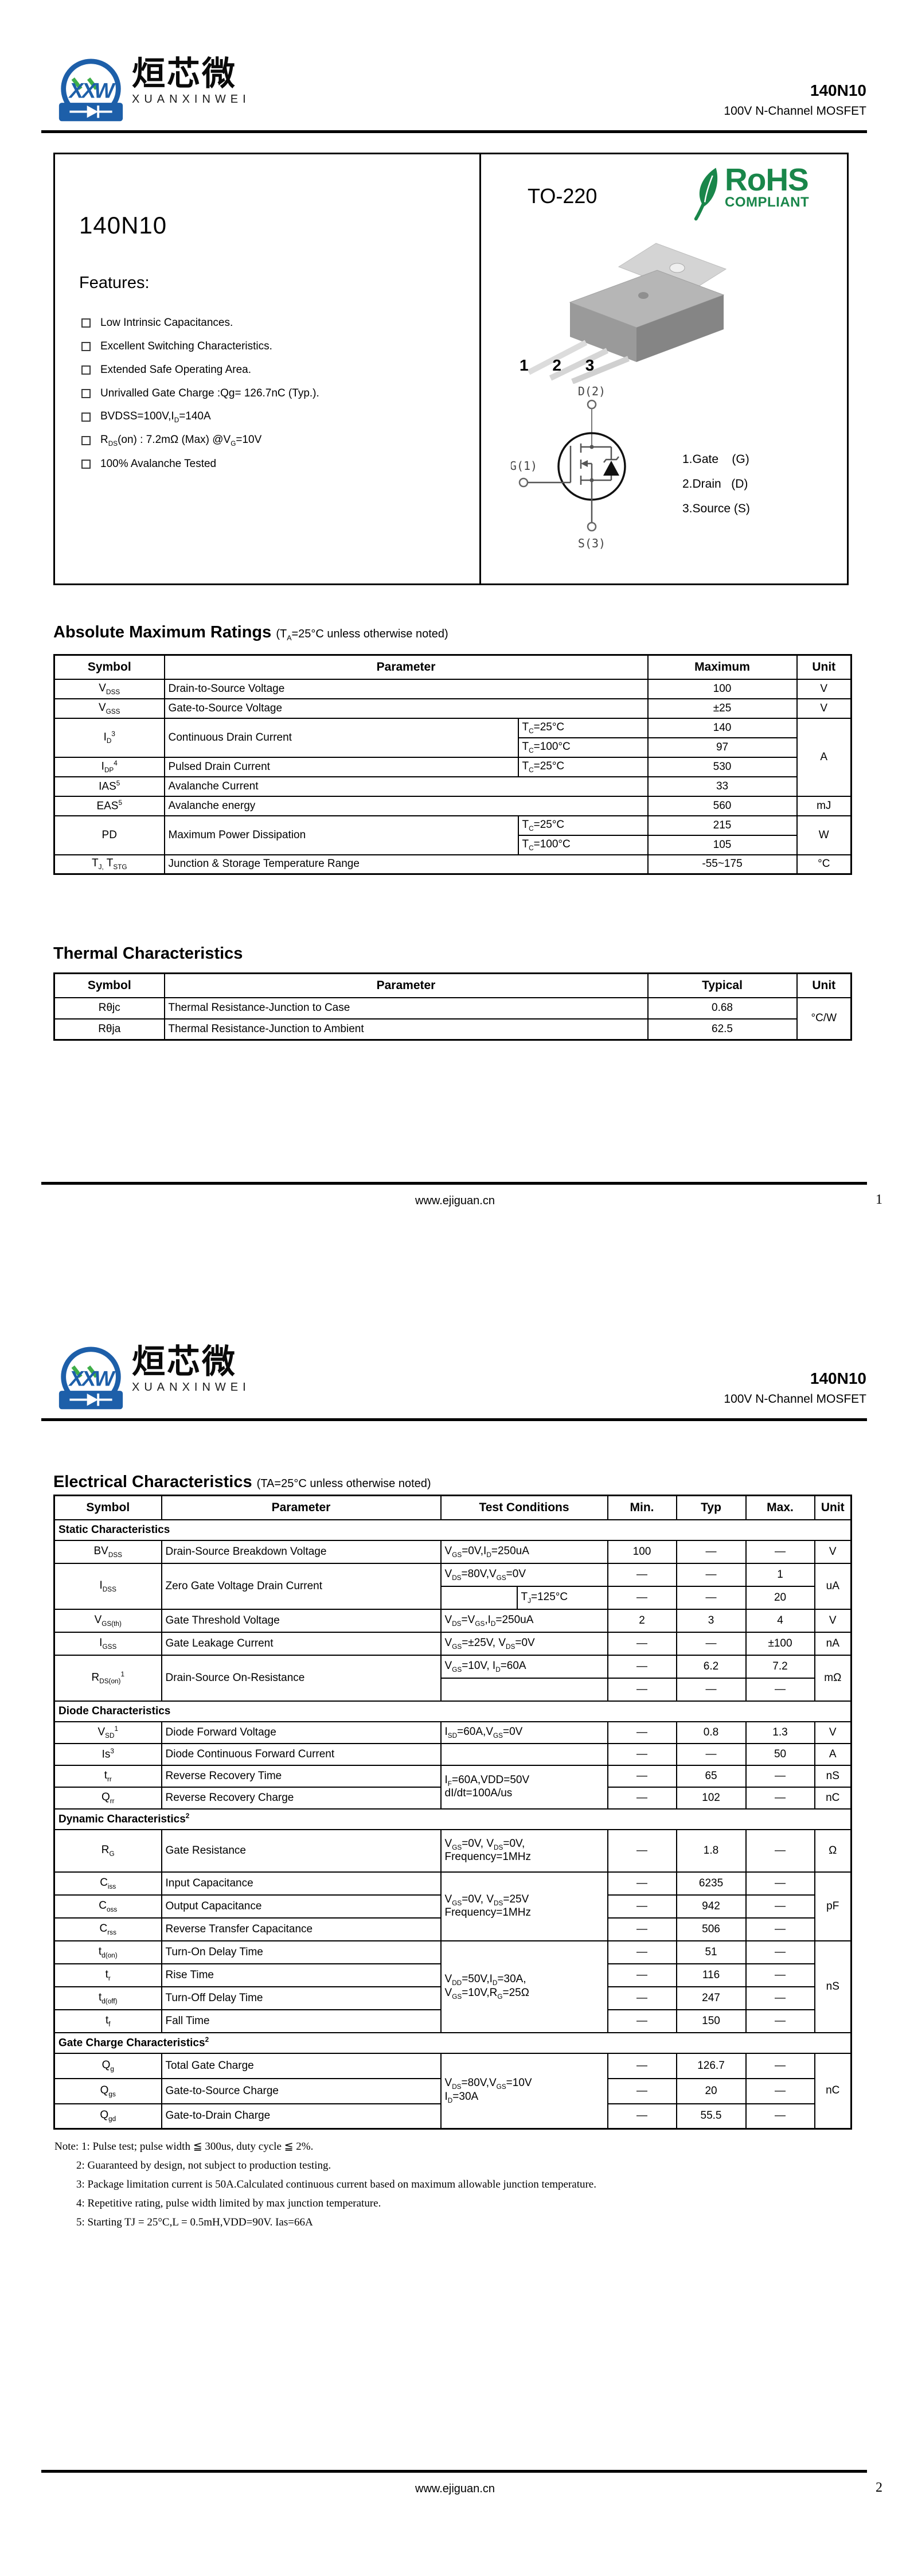  Describe the element at coordinates (107, 1732) in the screenshot. I see `symbol-cell: VSD1` at that location.